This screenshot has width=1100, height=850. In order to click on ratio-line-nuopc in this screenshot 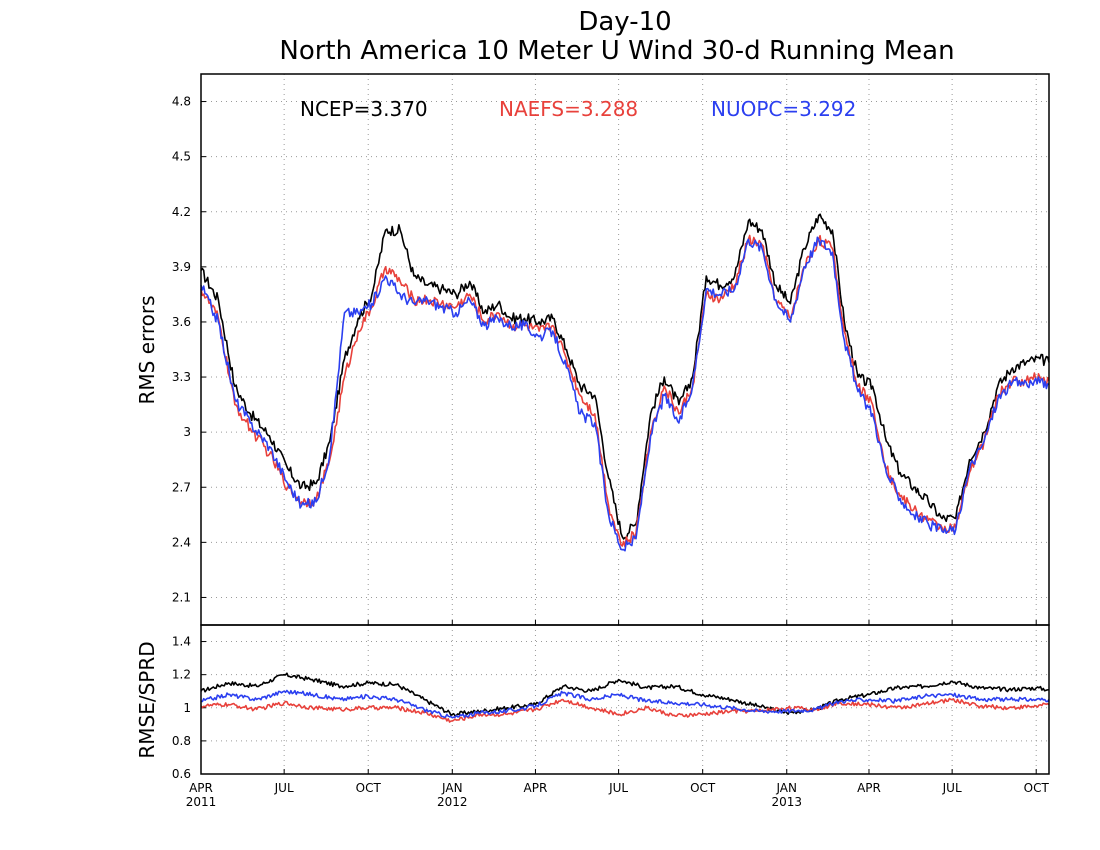, I will do `click(625, 704)`.